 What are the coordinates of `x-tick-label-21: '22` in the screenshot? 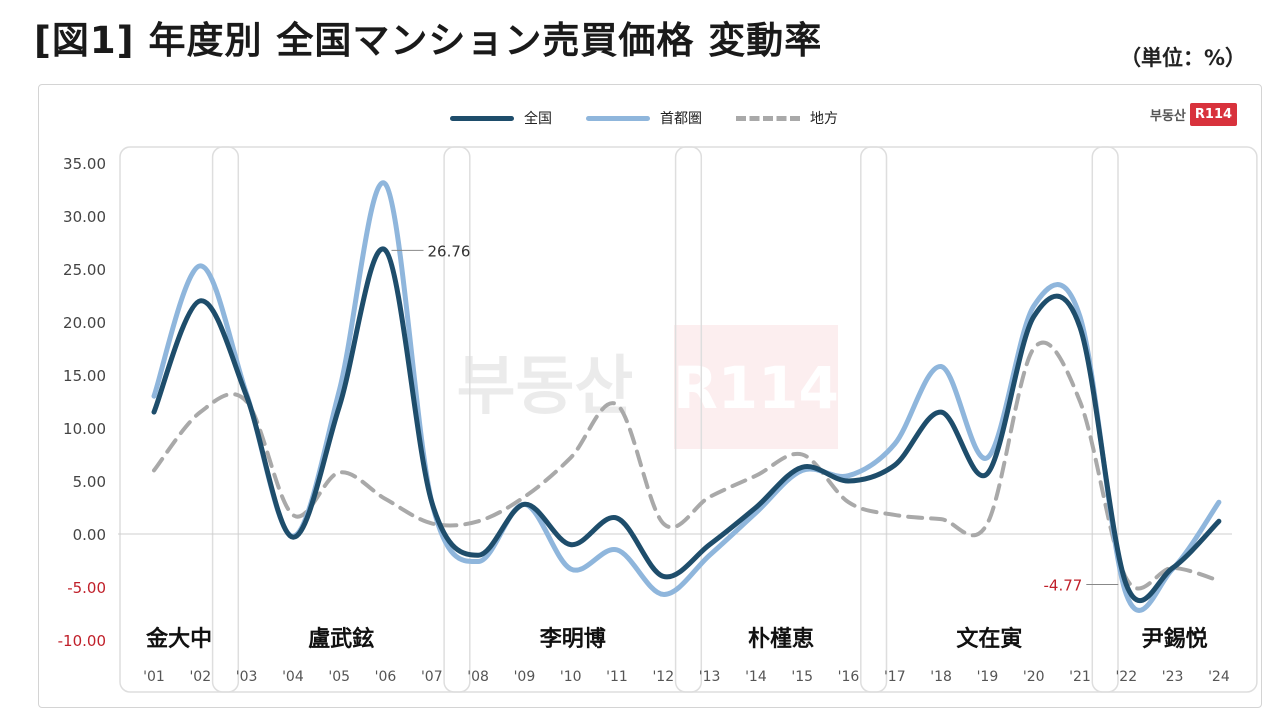 It's located at (1126, 677).